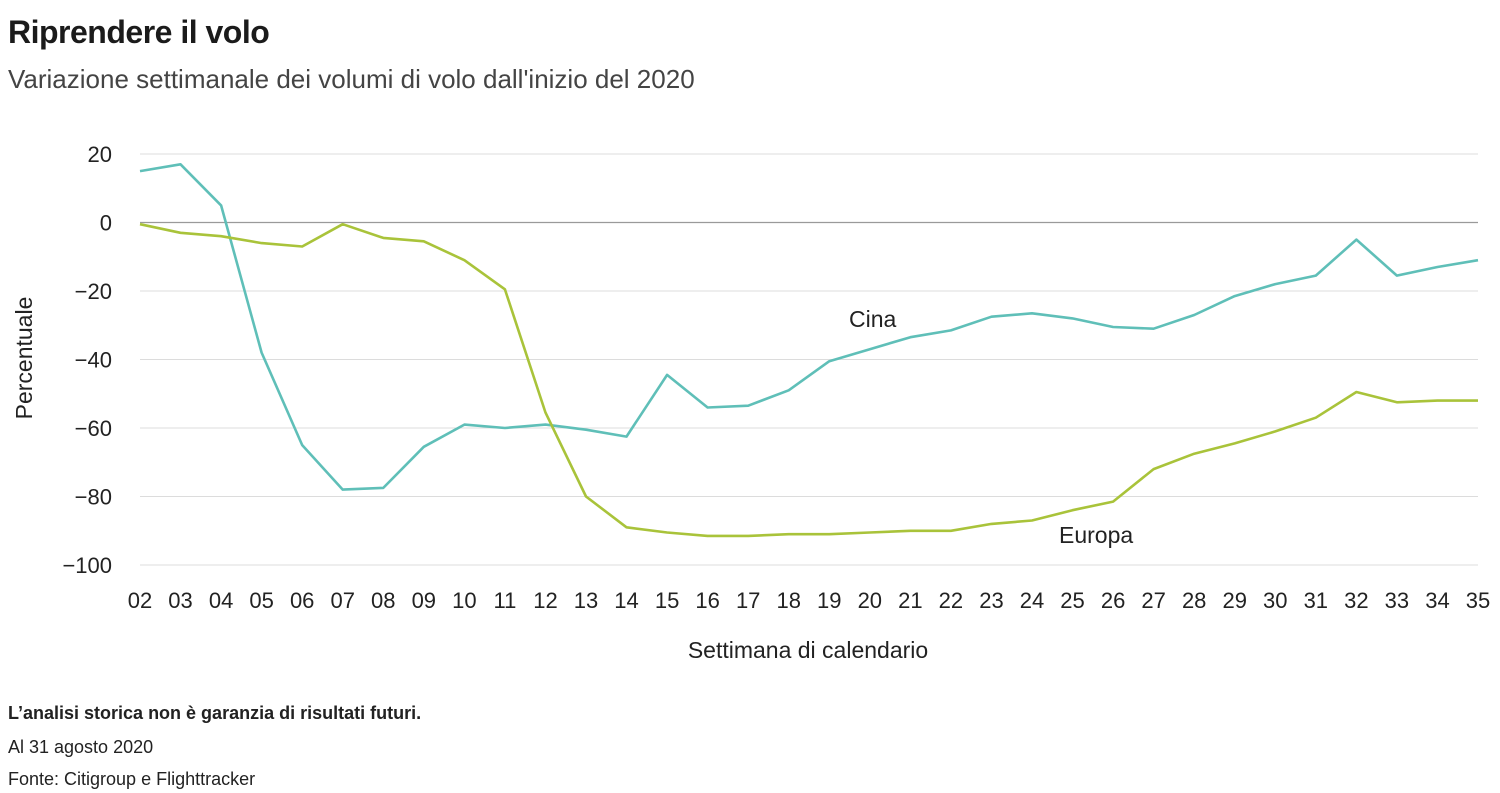 The image size is (1500, 793). I want to click on x-tick-label: 22, so click(951, 600).